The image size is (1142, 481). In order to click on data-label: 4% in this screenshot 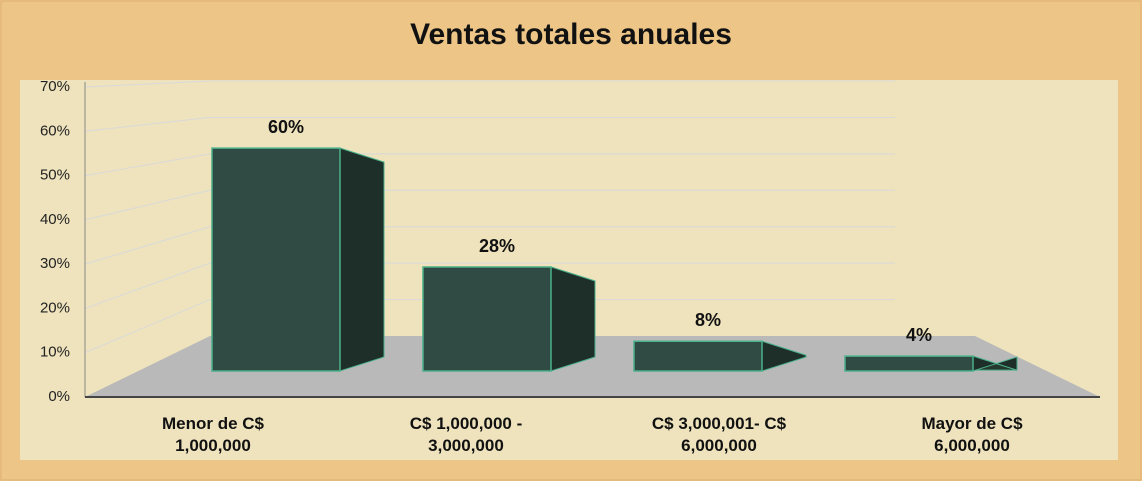, I will do `click(919, 335)`.